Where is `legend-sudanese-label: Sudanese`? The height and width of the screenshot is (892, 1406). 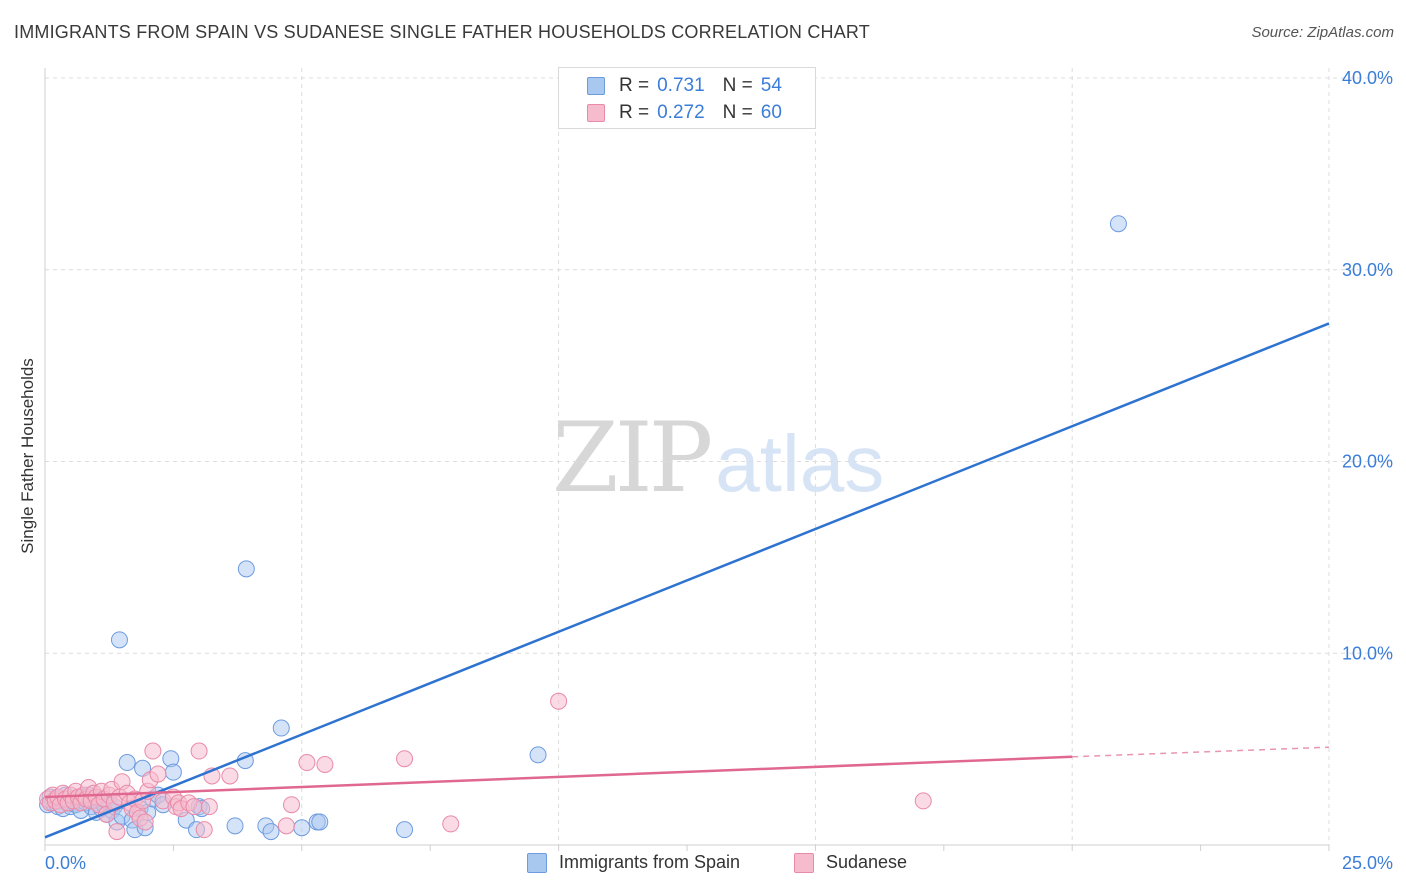 legend-sudanese-label: Sudanese is located at coordinates (867, 862).